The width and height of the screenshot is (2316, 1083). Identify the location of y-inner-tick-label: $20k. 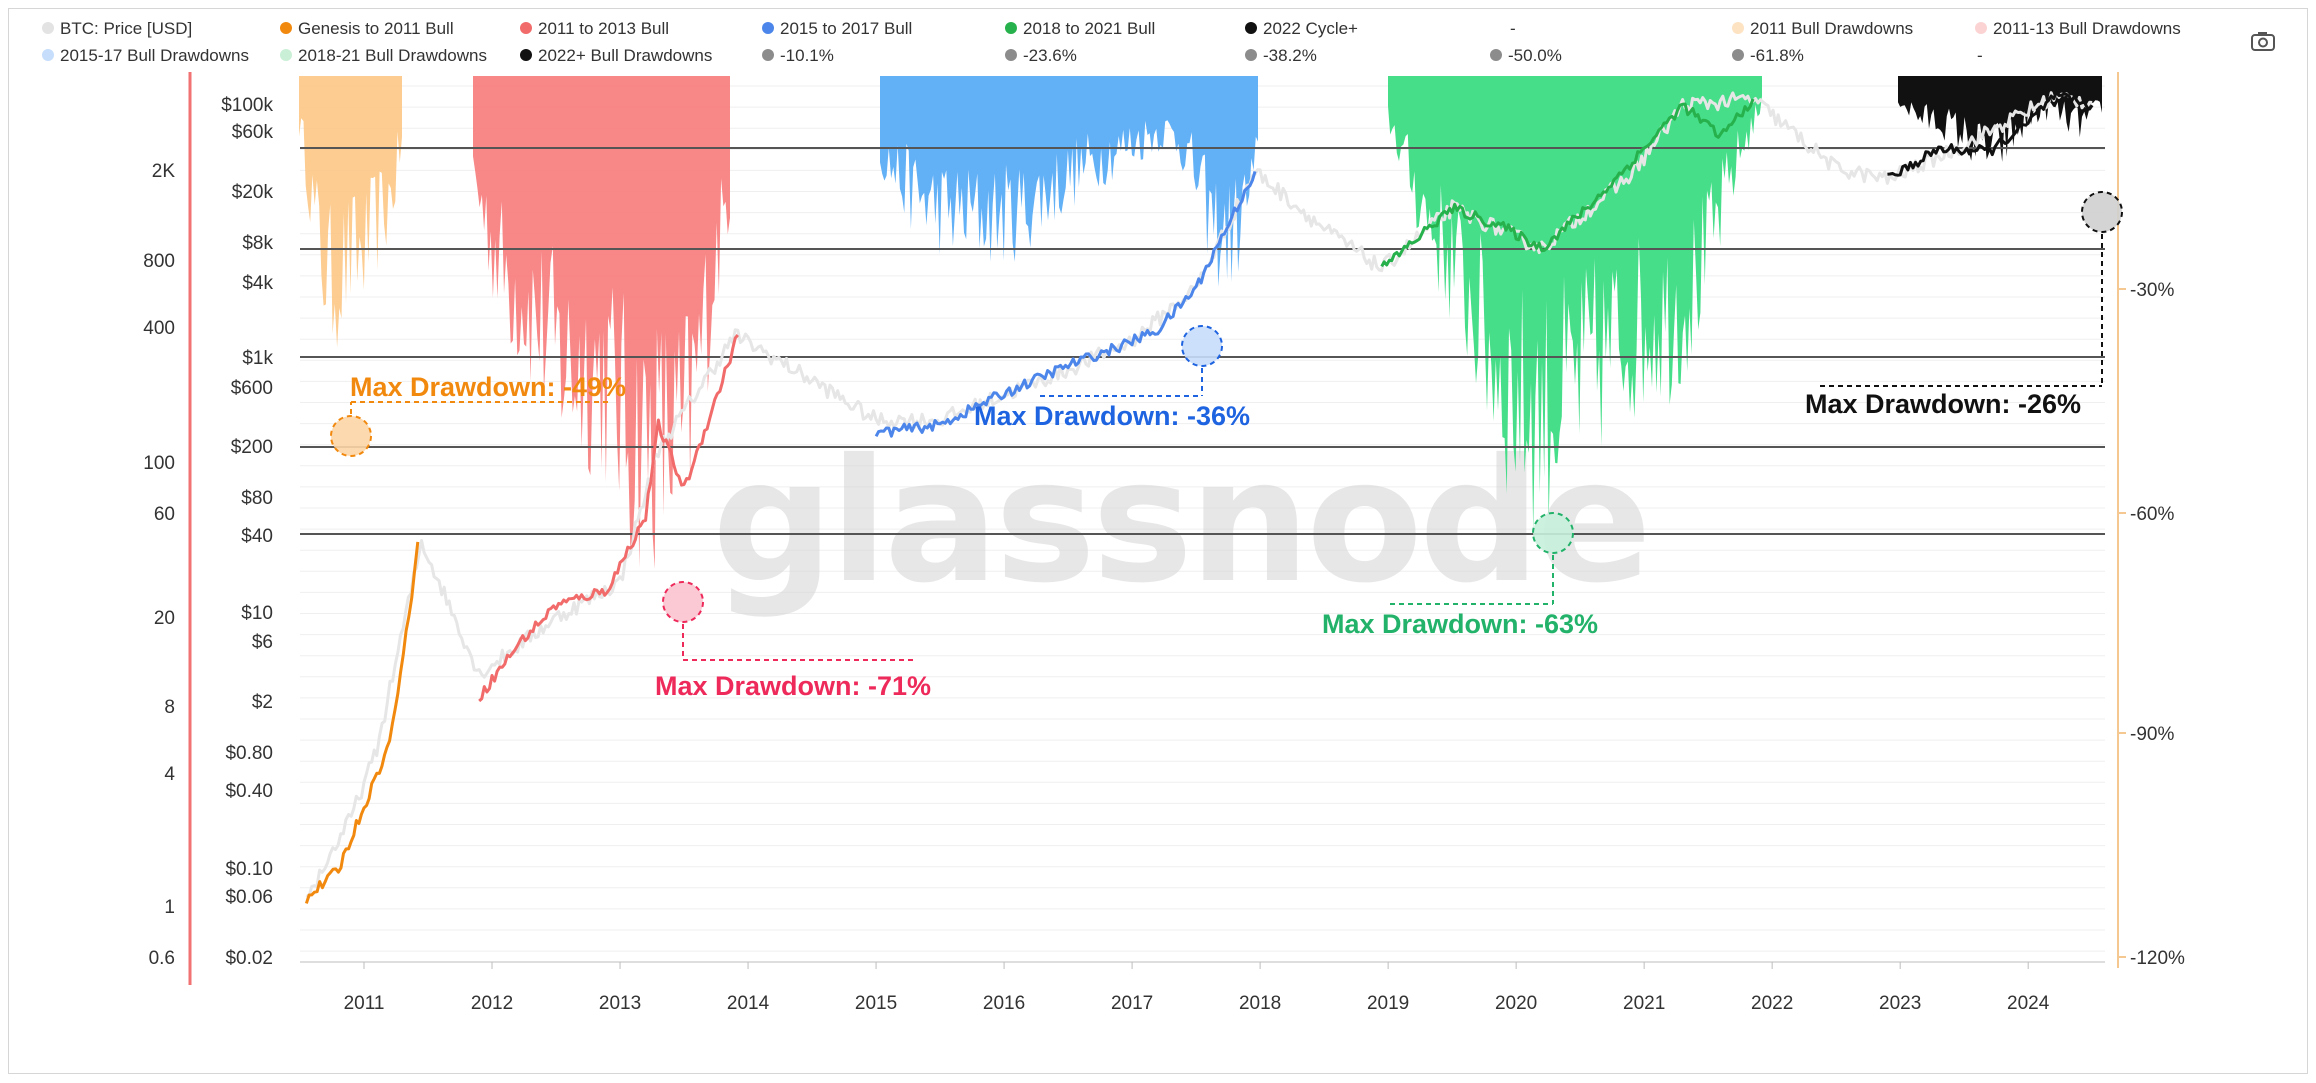
(253, 192).